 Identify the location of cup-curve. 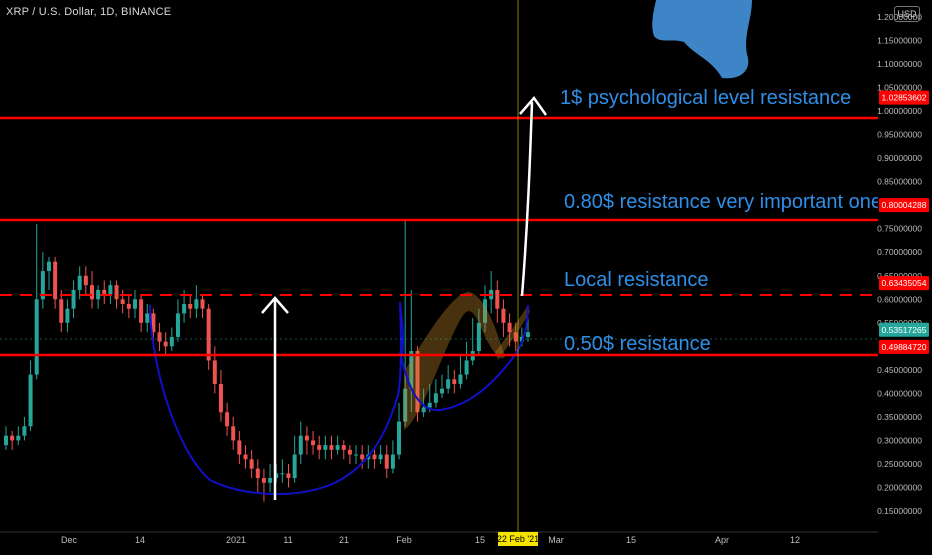
(275, 398).